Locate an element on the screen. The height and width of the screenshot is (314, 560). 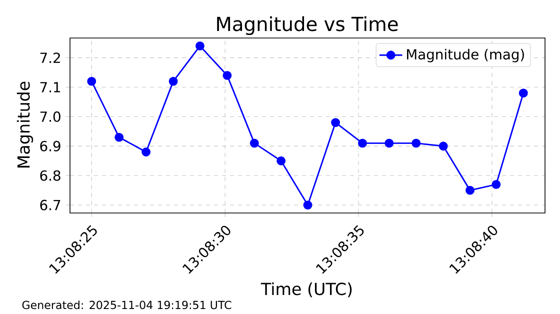
y-tick-label: 7.0 is located at coordinates (50, 116).